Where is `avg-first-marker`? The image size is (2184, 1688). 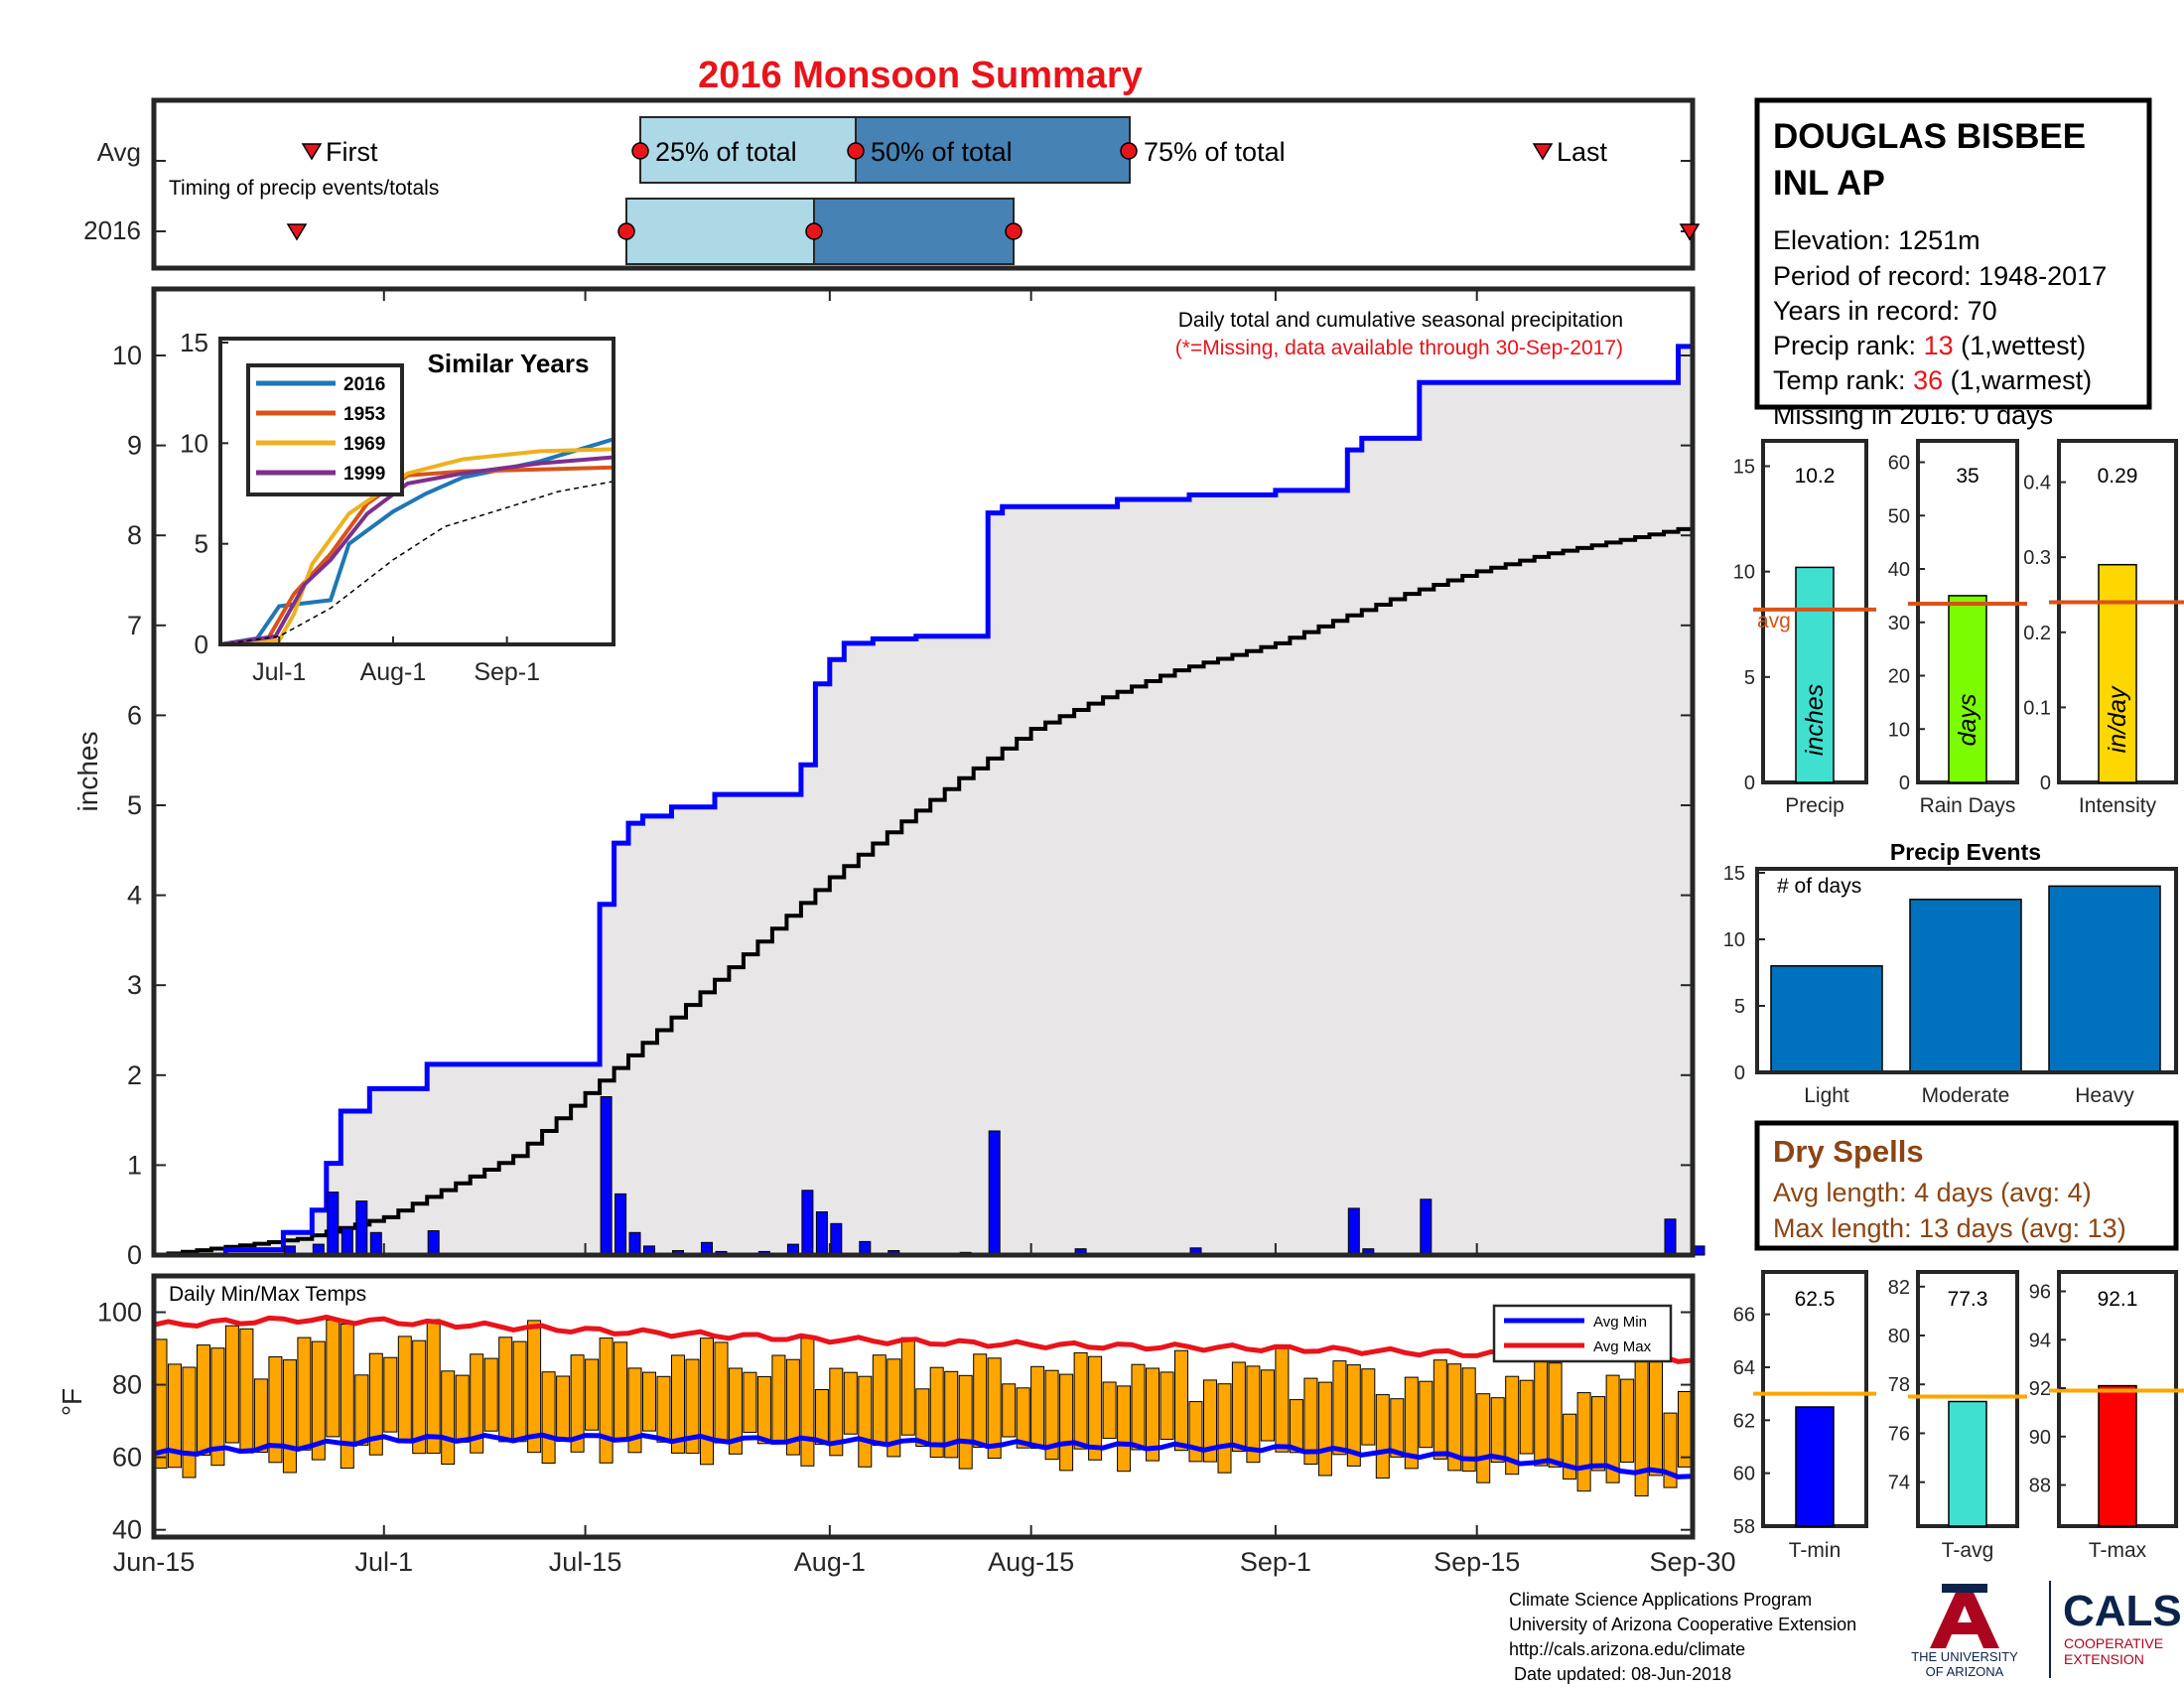
avg-first-marker is located at coordinates (312, 152).